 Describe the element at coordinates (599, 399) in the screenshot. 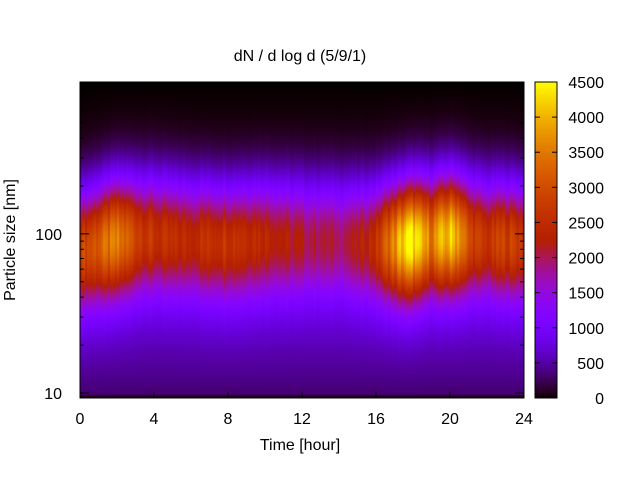

I see `colorbar-tick-label: 0` at that location.